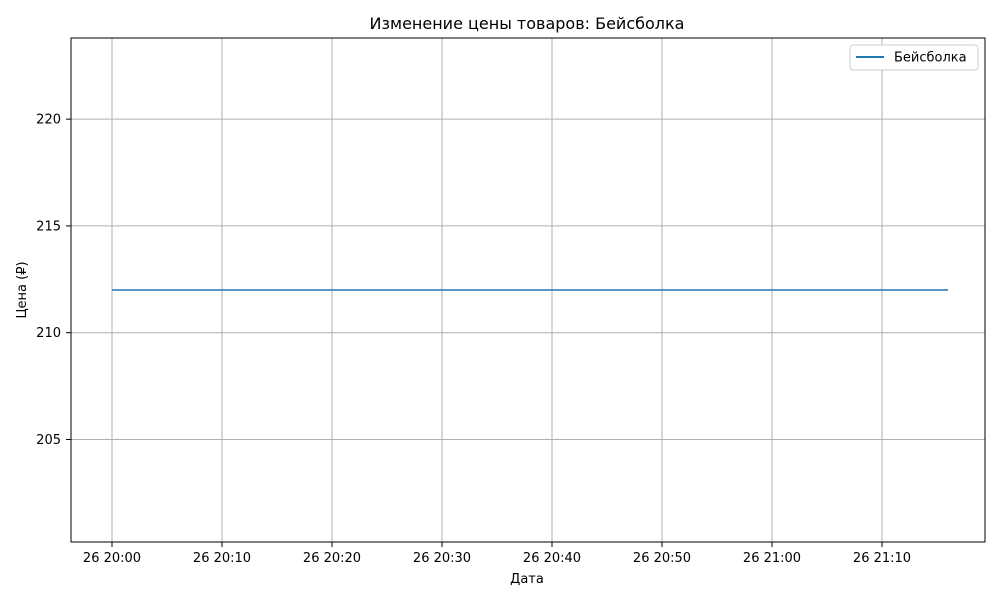 This screenshot has width=1000, height=604. Describe the element at coordinates (332, 558) in the screenshot. I see `x-tick-label: 26 20:20` at that location.